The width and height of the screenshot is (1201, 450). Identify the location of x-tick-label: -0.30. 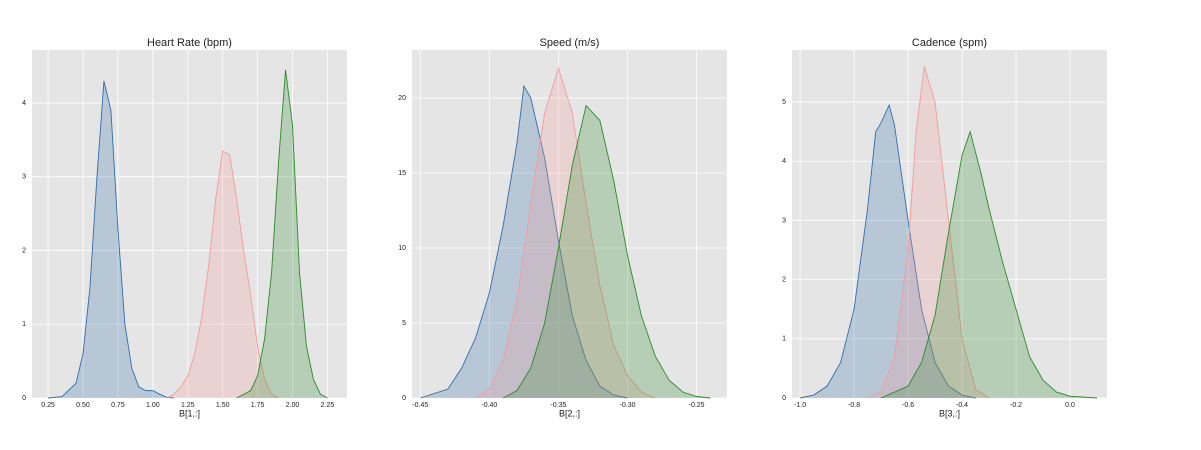
(628, 405).